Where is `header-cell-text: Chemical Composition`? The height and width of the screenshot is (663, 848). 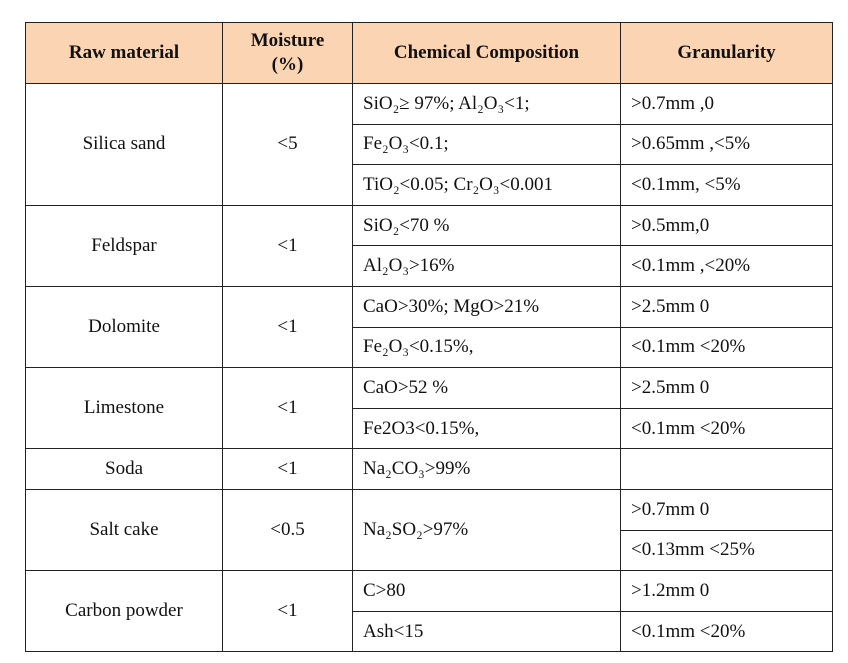 header-cell-text: Chemical Composition is located at coordinates (486, 52).